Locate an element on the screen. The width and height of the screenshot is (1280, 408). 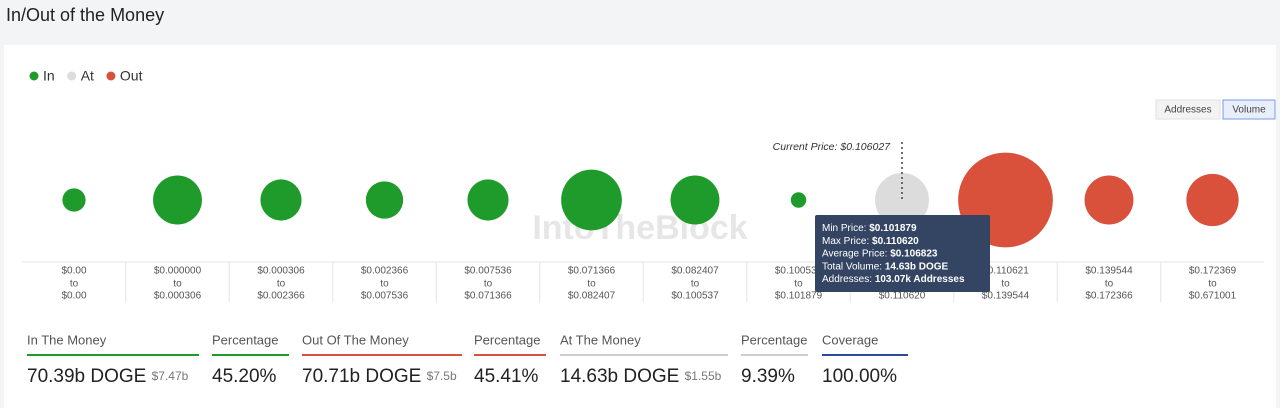
range-to: $0.007536 is located at coordinates (385, 296).